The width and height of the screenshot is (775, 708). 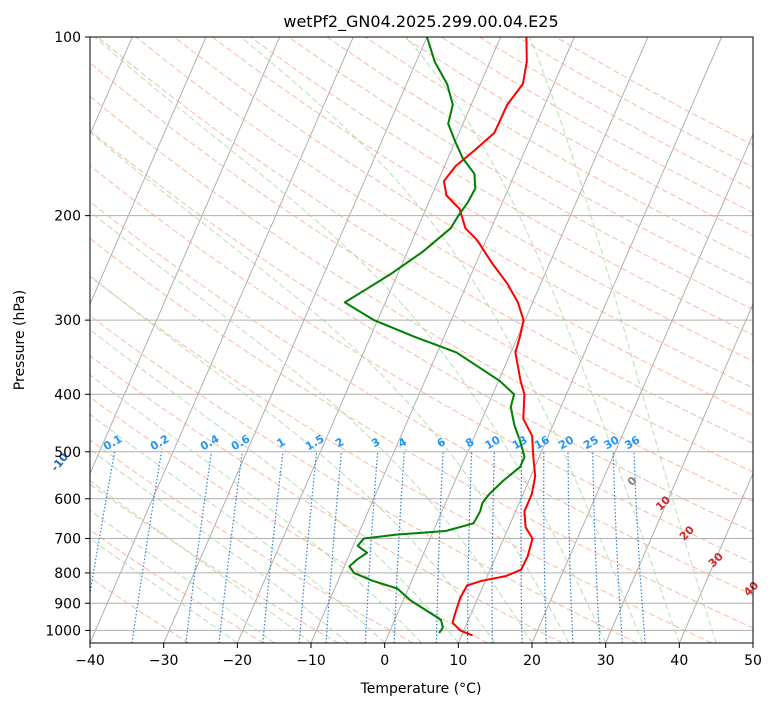 What do you see at coordinates (384, 661) in the screenshot?
I see `x-tick-label: 0` at bounding box center [384, 661].